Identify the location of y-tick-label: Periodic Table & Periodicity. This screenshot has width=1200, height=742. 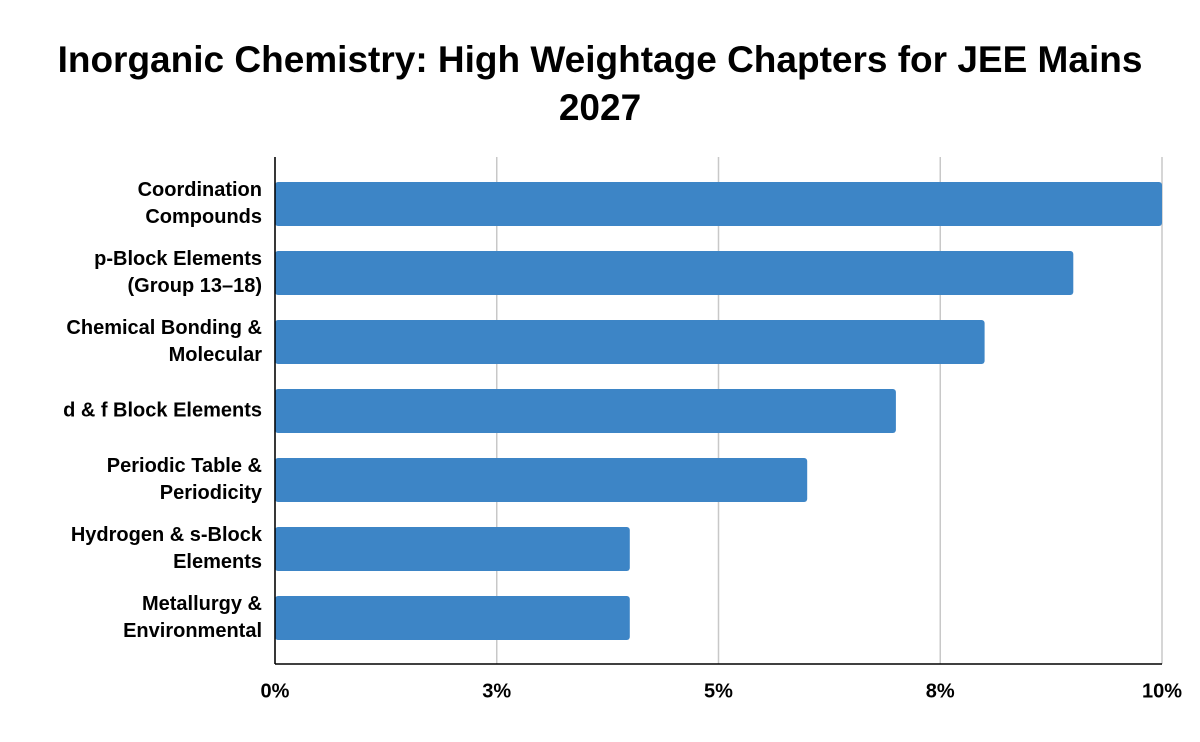
(184, 479).